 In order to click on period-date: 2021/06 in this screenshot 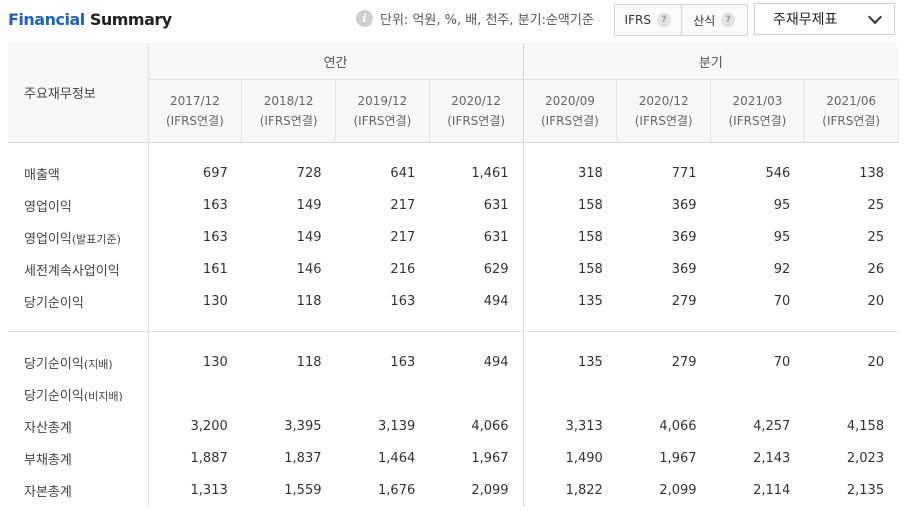, I will do `click(851, 101)`.